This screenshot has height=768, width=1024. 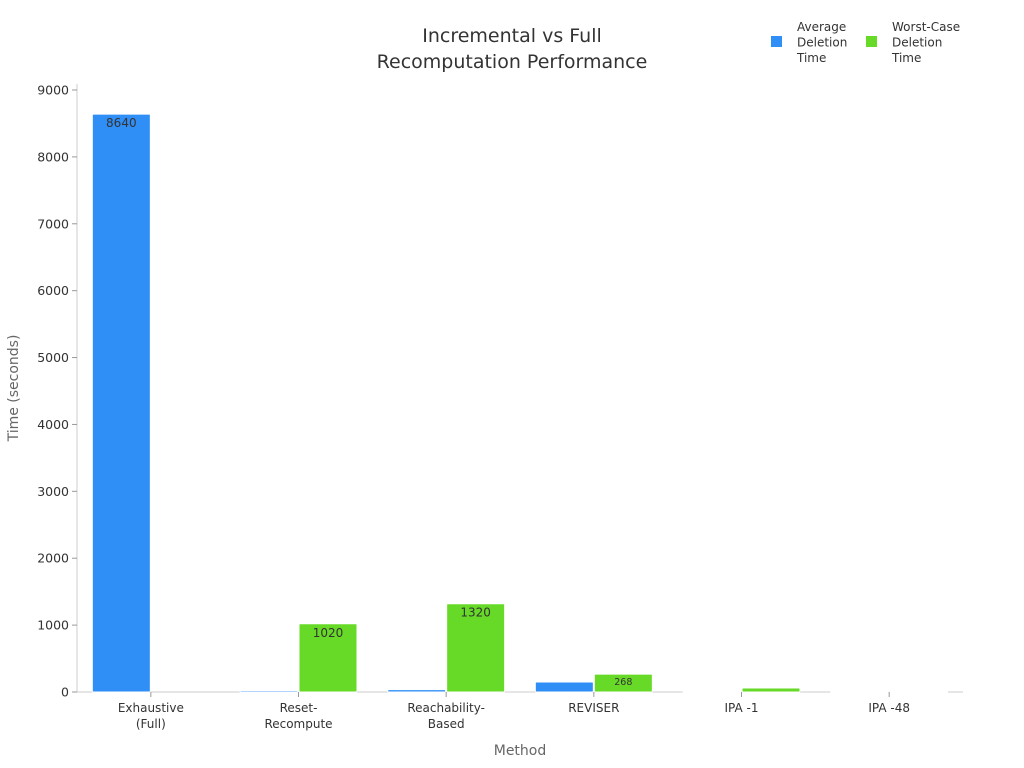 I want to click on y-tick-label: 4000, so click(x=53, y=424).